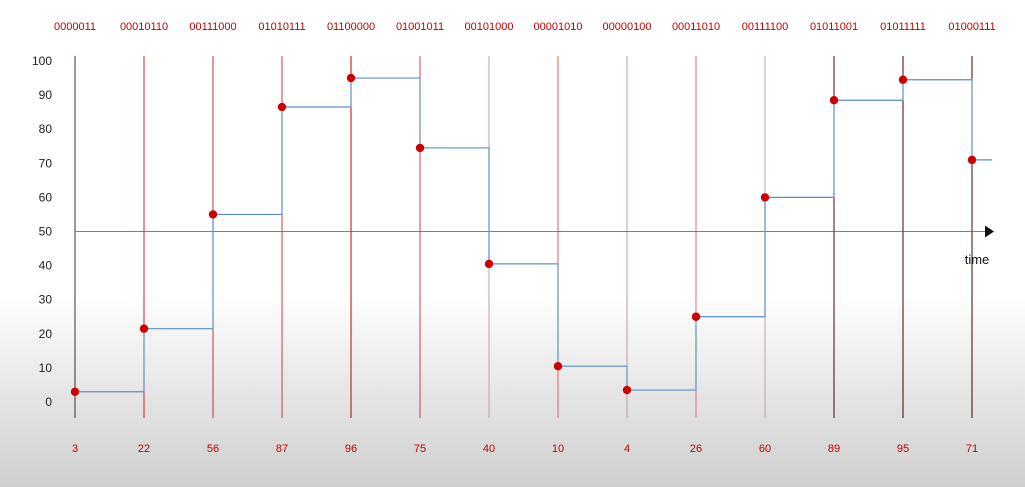 This screenshot has height=487, width=1025. What do you see at coordinates (46, 368) in the screenshot?
I see `y-tick-label: 10` at bounding box center [46, 368].